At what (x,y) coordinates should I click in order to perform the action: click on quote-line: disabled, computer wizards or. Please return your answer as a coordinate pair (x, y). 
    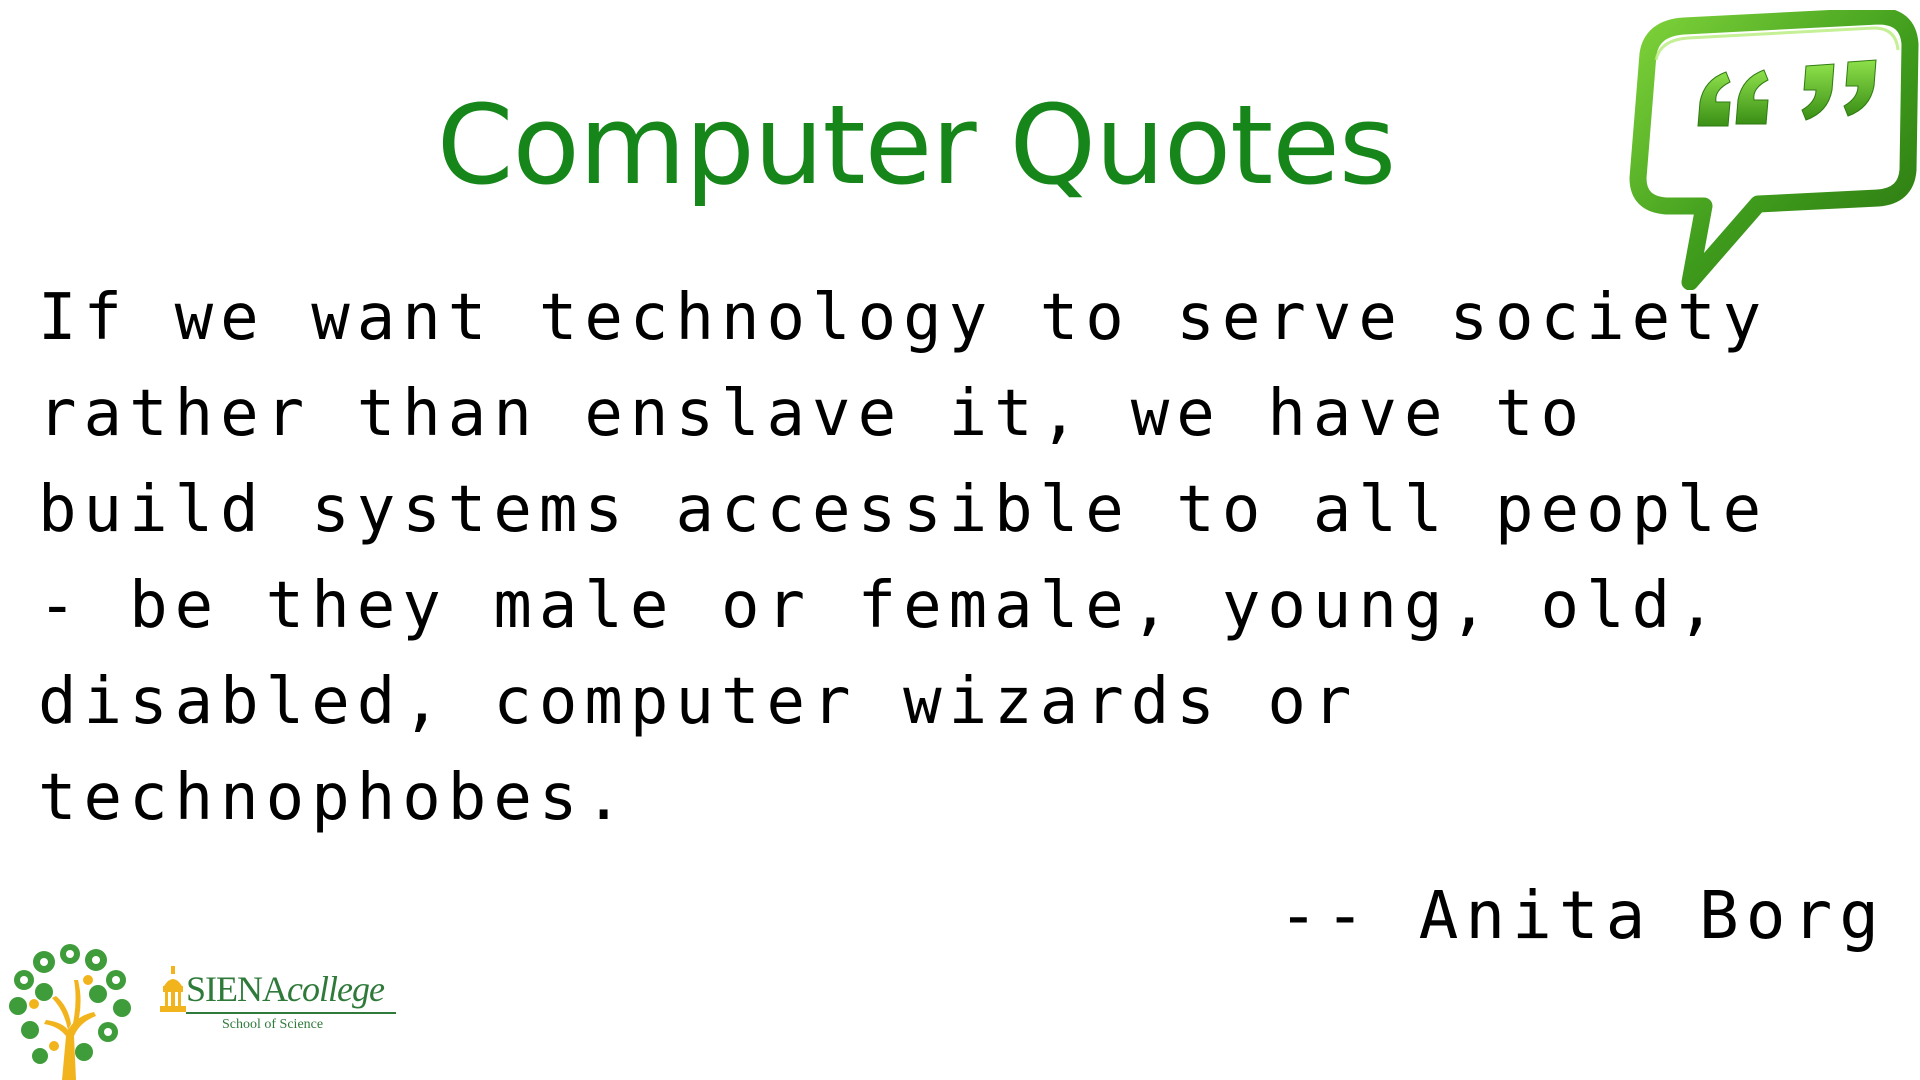
    Looking at the image, I should click on (698, 702).